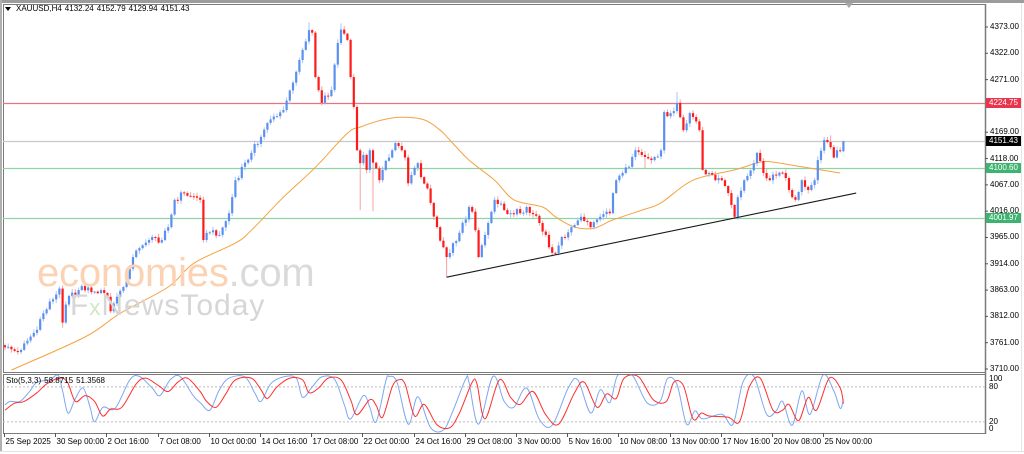  Describe the element at coordinates (8, 9) in the screenshot. I see `dropdown-triangle-icon` at that location.